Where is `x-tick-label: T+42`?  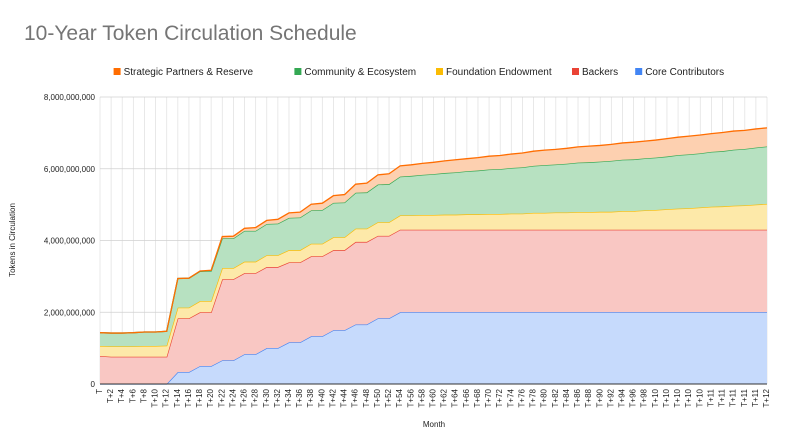 x-tick-label: T+42 is located at coordinates (332, 397).